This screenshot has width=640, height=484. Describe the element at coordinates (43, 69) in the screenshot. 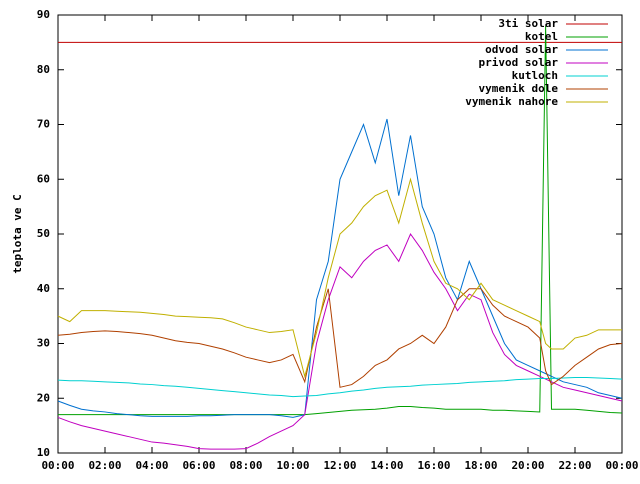

I see `y-tick-label: 80` at that location.